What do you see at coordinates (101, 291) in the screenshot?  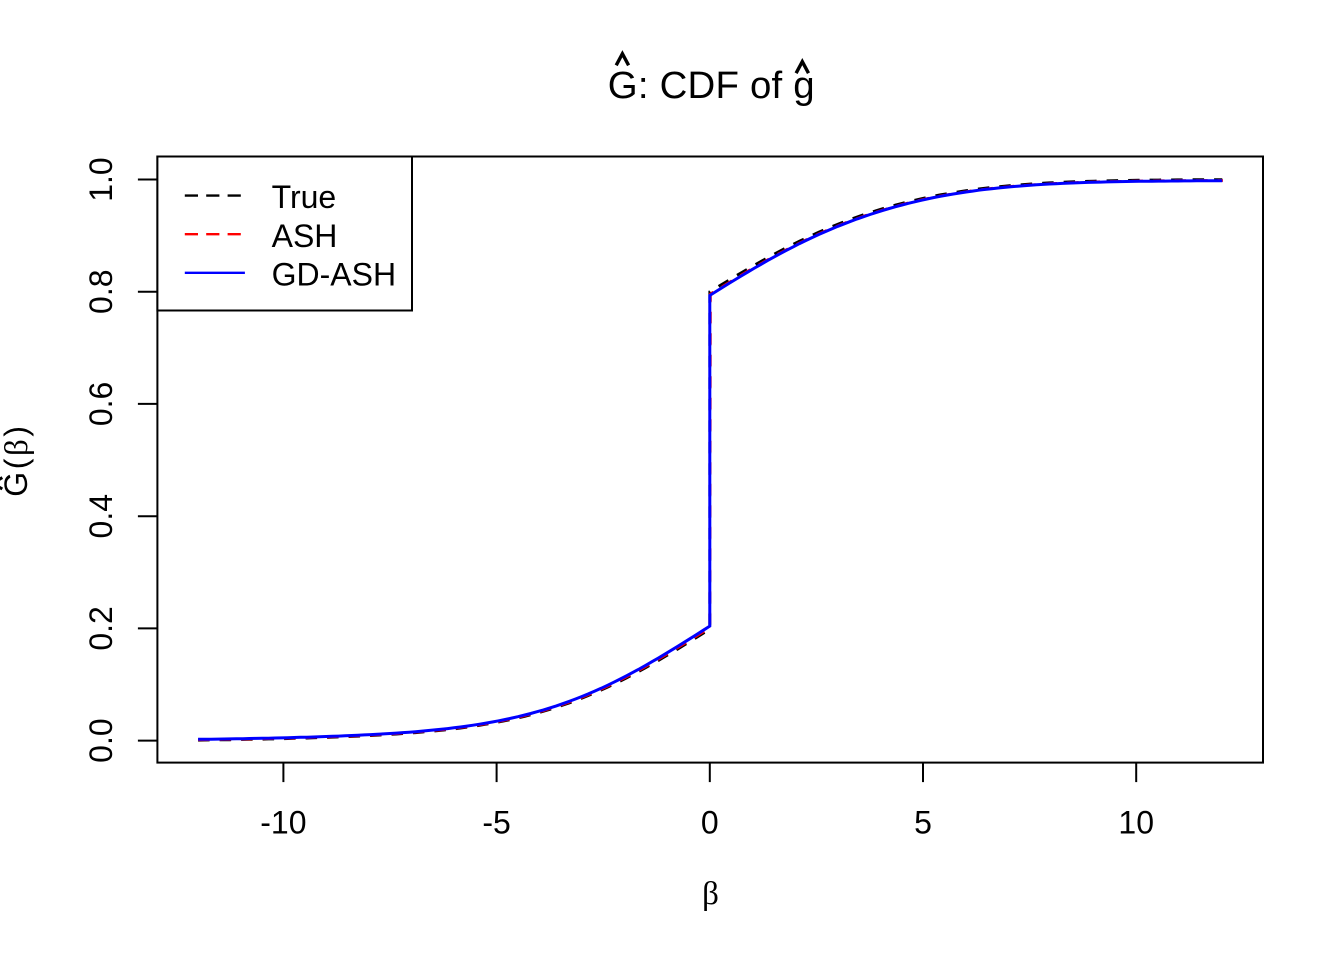 I see `svg-text: 0.8` at bounding box center [101, 291].